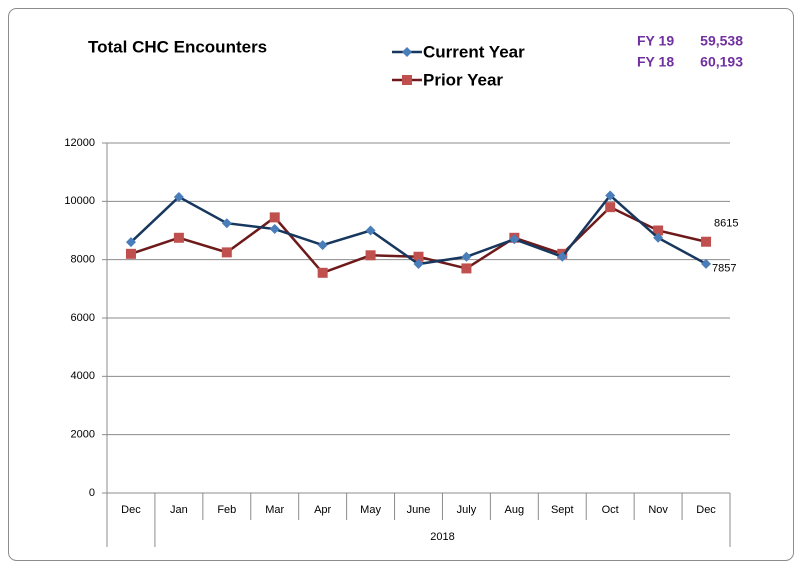  What do you see at coordinates (370, 510) in the screenshot?
I see `x-tick-label: May` at bounding box center [370, 510].